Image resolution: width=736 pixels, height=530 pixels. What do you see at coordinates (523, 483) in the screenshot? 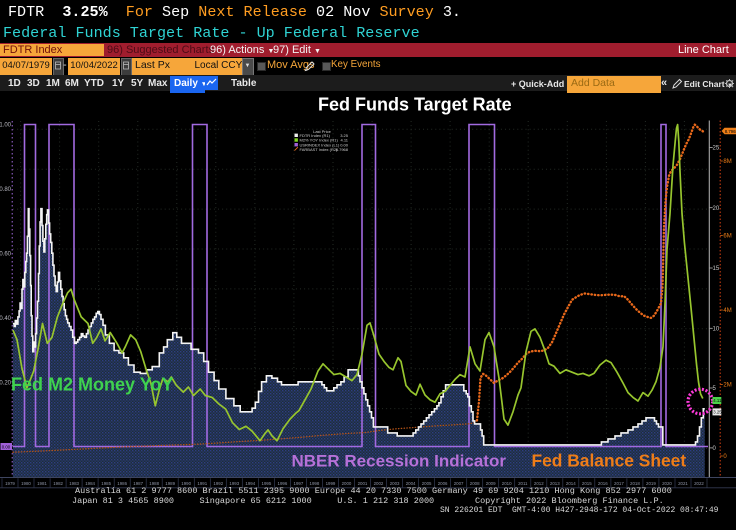
I see `svg-text: 2011` at bounding box center [523, 483].